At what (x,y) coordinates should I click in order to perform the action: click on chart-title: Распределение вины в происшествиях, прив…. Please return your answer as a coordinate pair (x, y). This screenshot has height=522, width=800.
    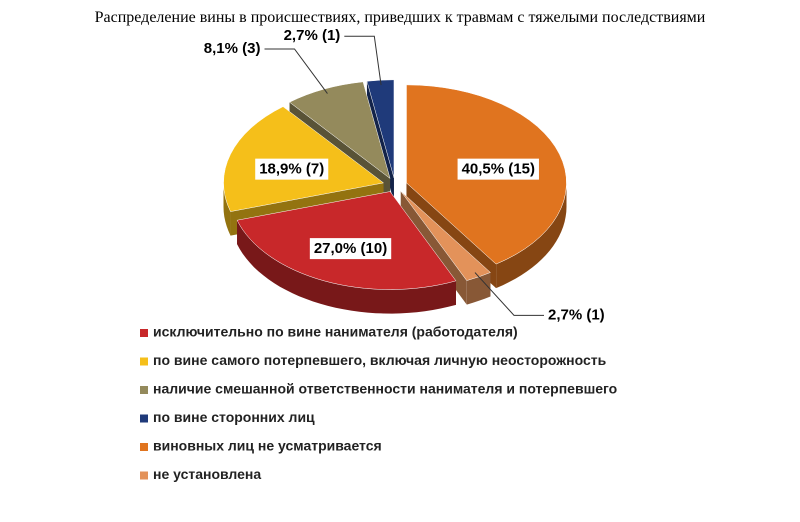
    Looking at the image, I should click on (400, 17).